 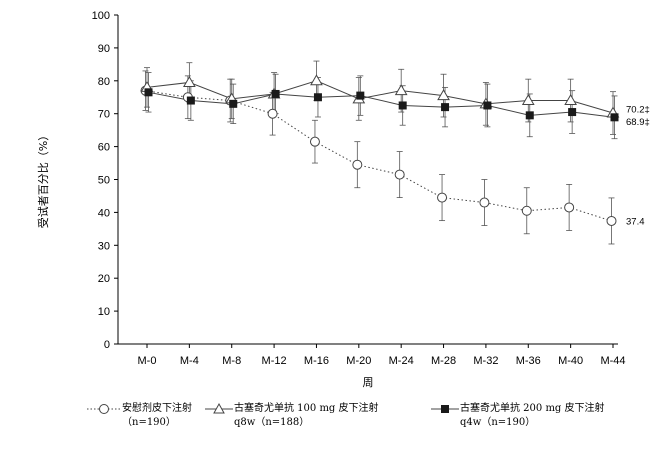 What do you see at coordinates (358, 361) in the screenshot?
I see `x-tick-label: M-20` at bounding box center [358, 361].